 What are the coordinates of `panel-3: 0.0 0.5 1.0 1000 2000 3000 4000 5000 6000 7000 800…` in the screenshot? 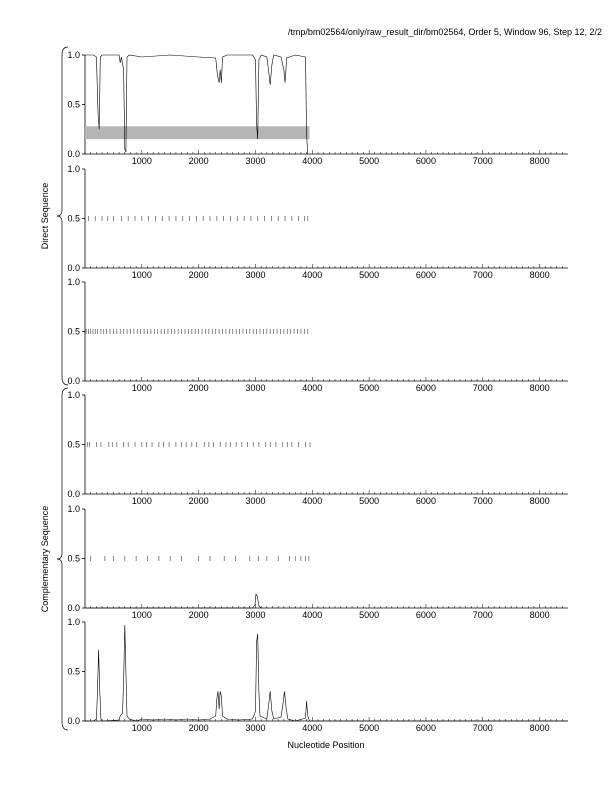 It's located at (317, 335).